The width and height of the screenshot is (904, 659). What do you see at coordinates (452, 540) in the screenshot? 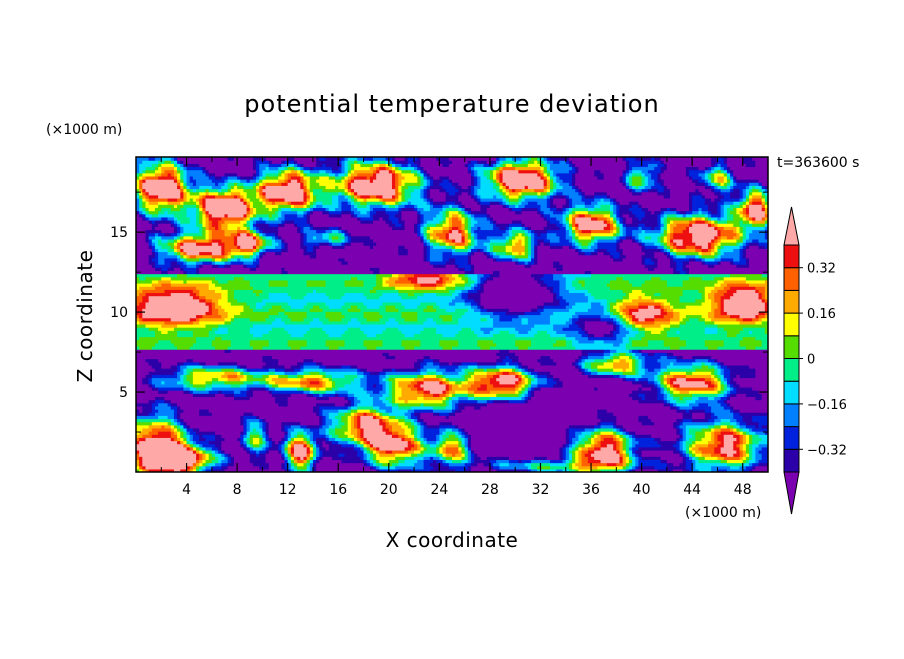
I see `x-axis-label: X coordinate` at bounding box center [452, 540].